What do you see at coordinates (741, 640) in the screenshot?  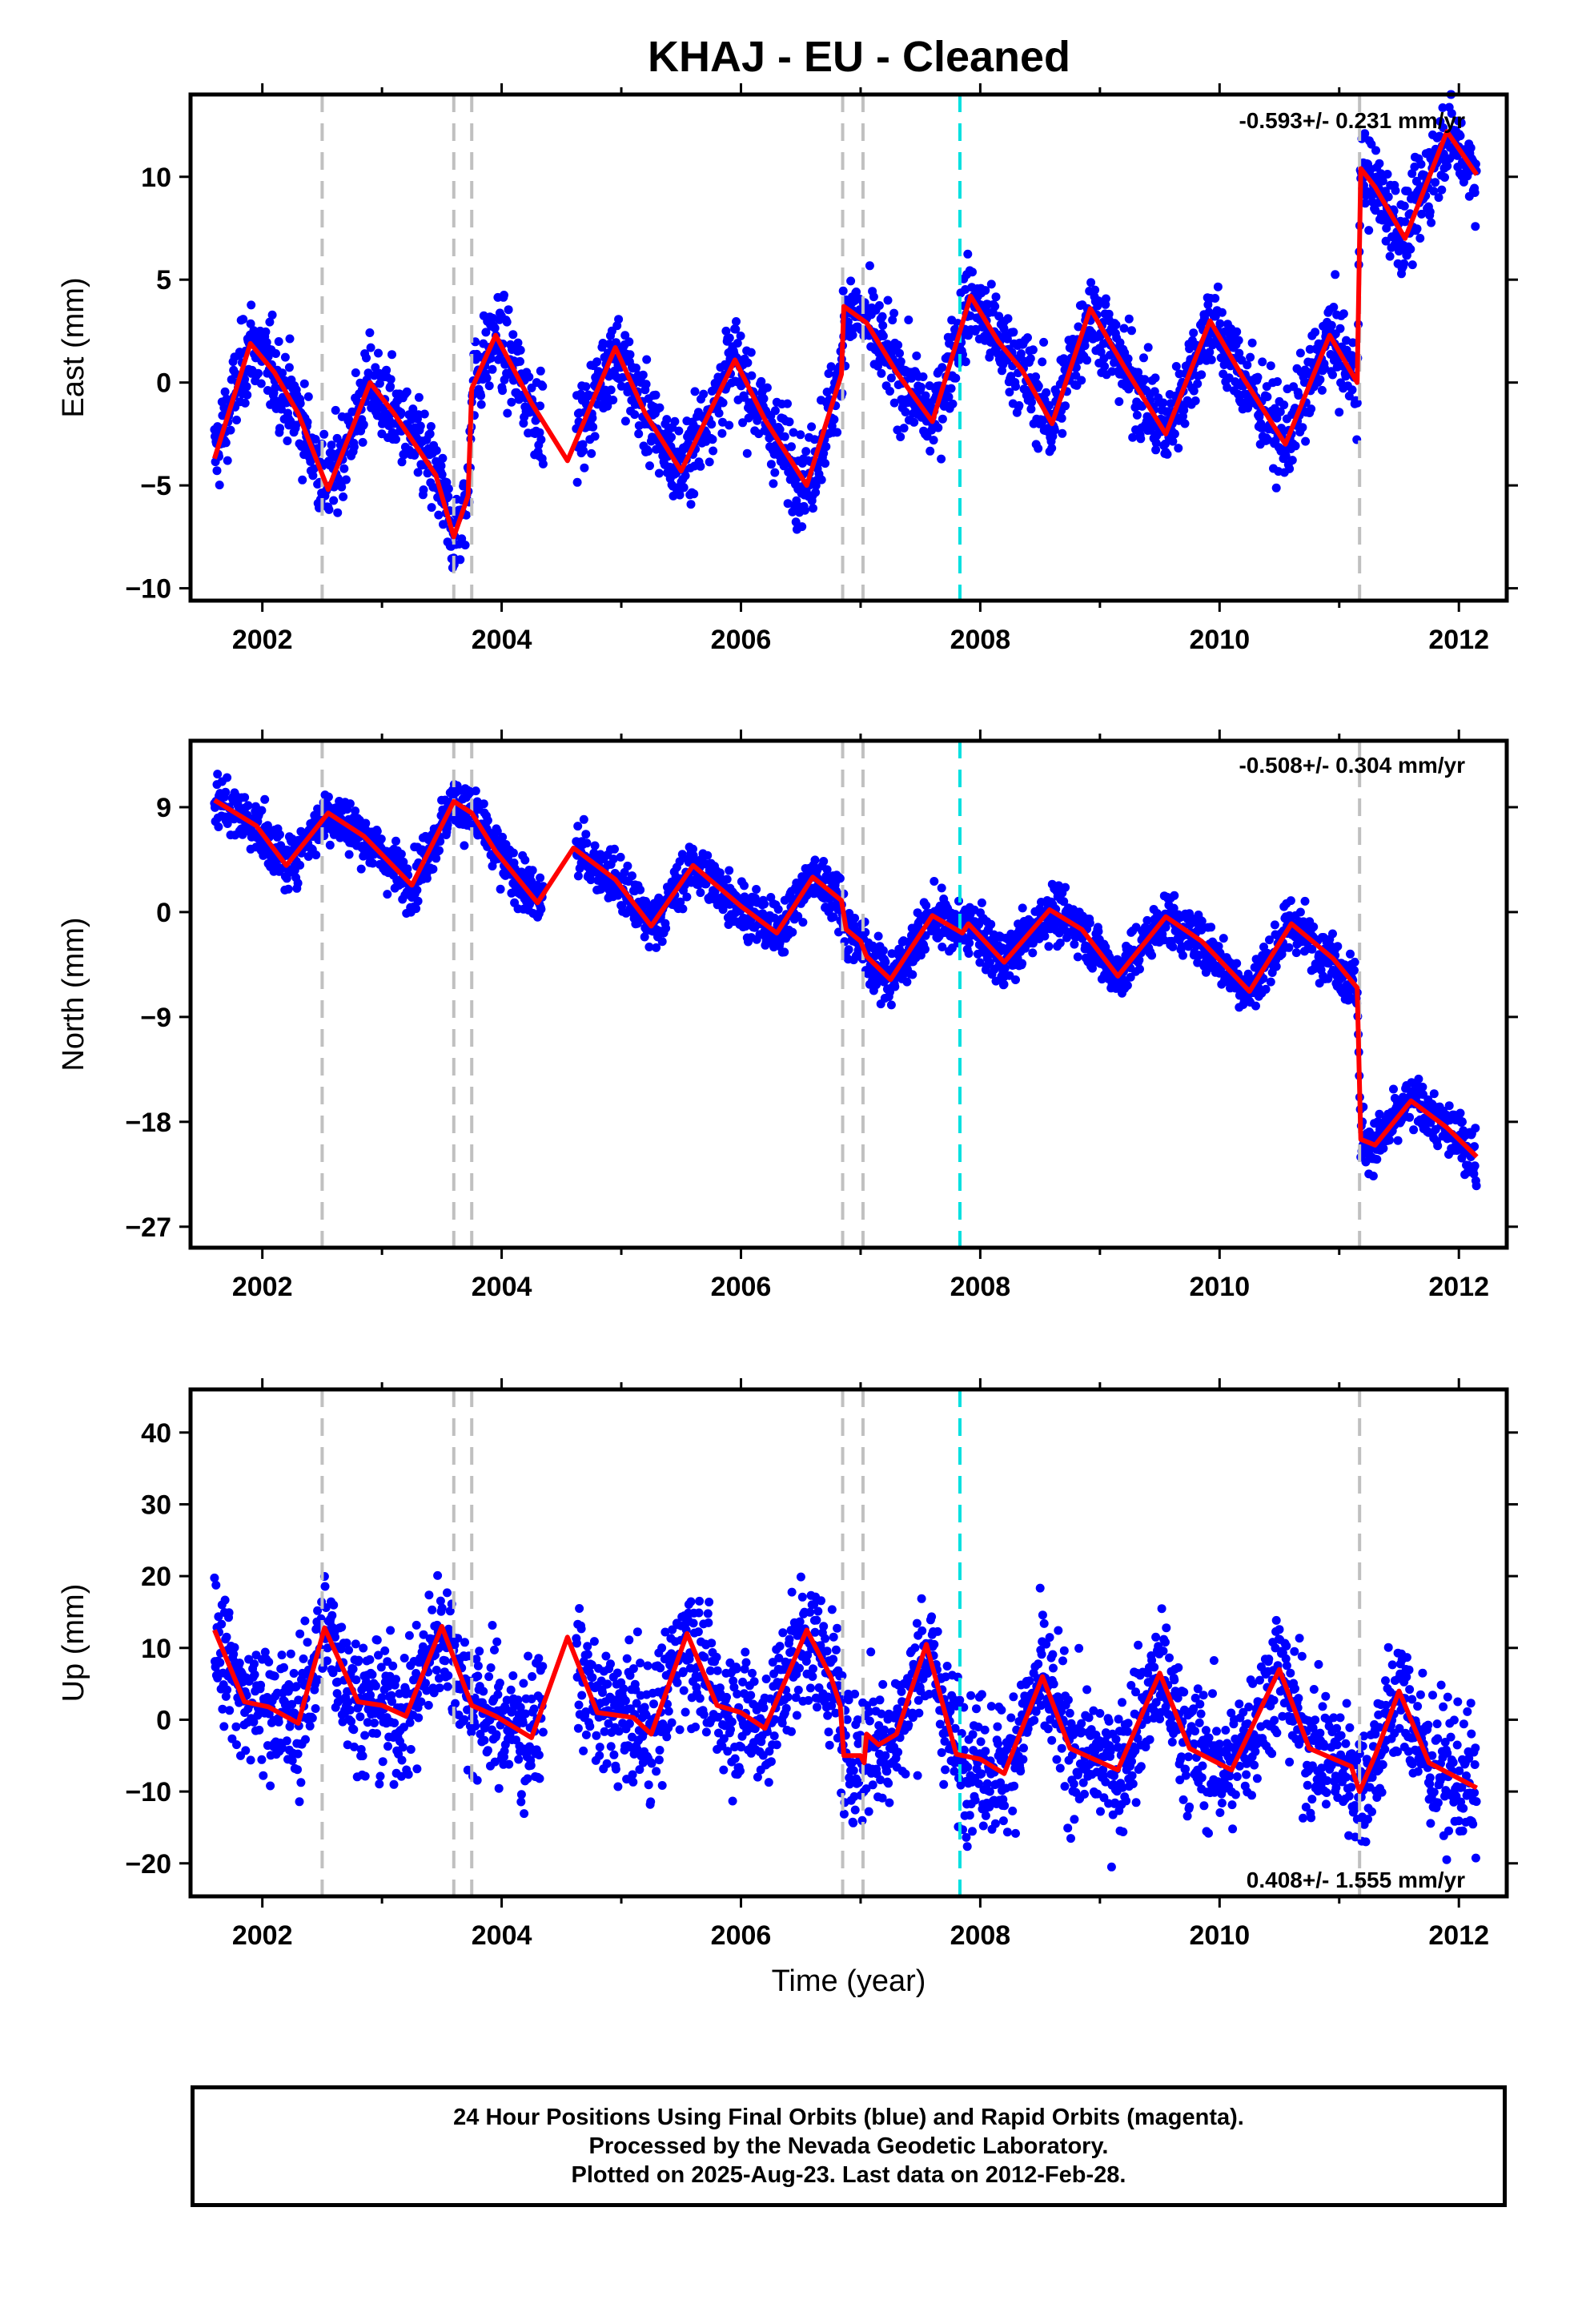 I see `x-tick-label: 2006` at bounding box center [741, 640].